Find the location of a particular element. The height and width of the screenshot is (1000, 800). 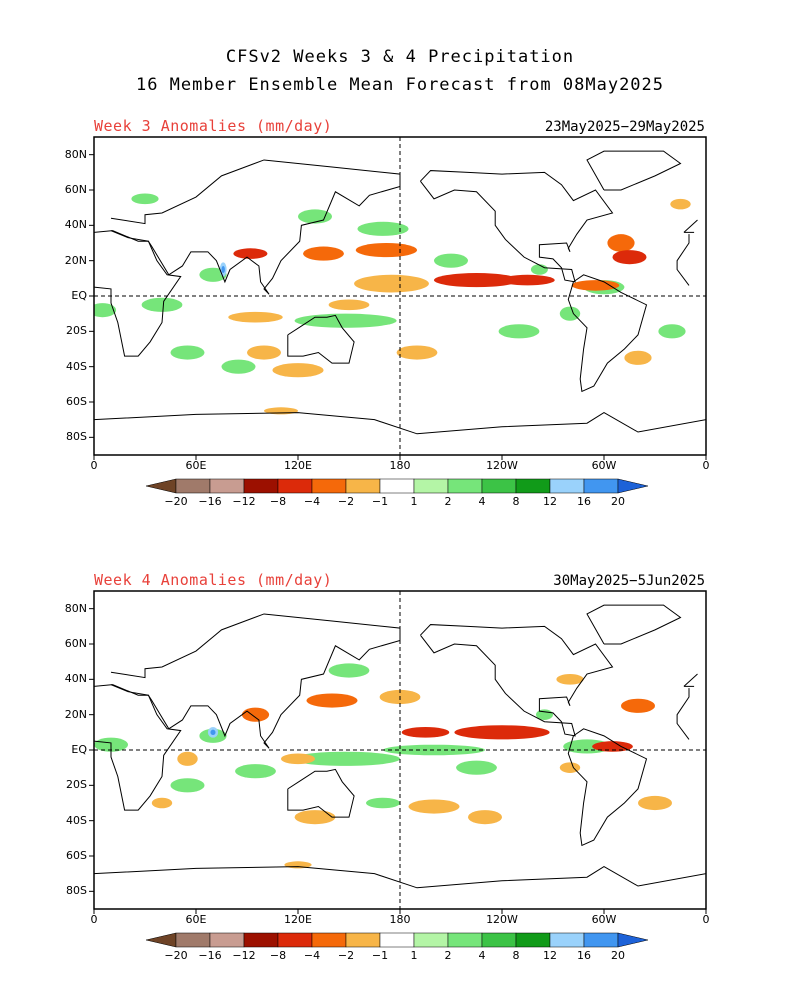

colorbar-label: 1 is located at coordinates (414, 501).